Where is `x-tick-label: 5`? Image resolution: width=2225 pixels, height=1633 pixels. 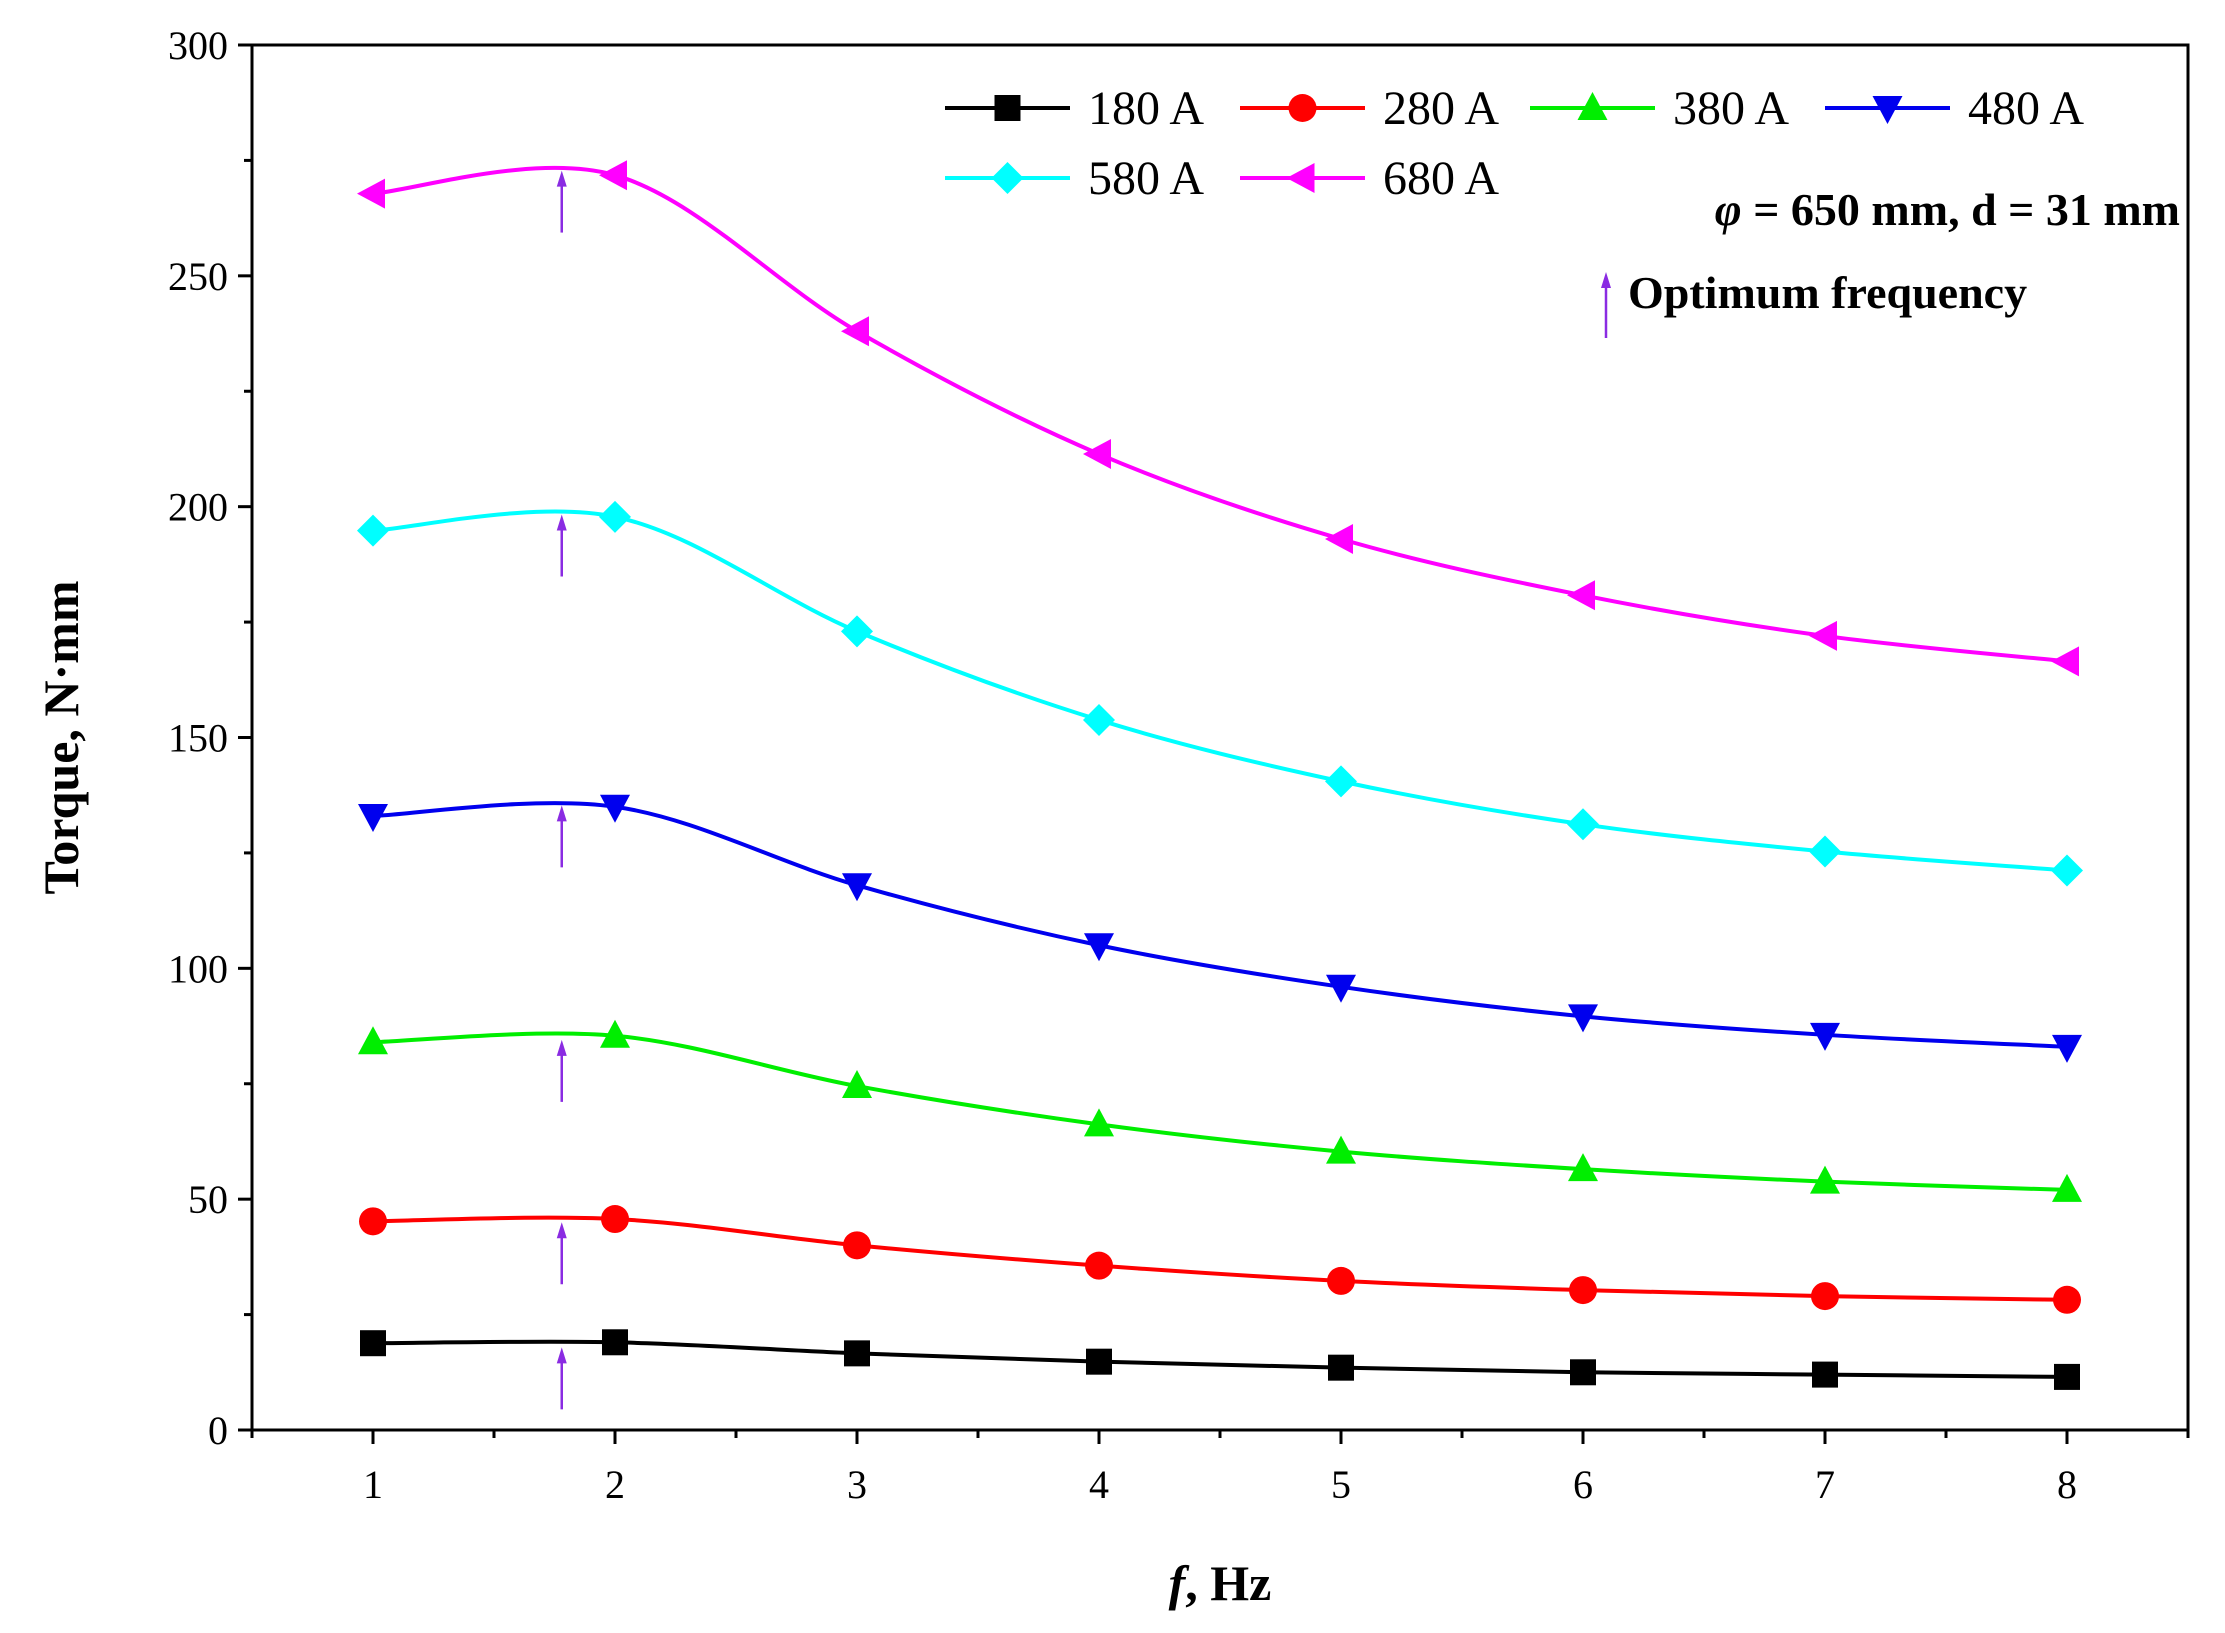
x-tick-label: 5 is located at coordinates (1341, 1484).